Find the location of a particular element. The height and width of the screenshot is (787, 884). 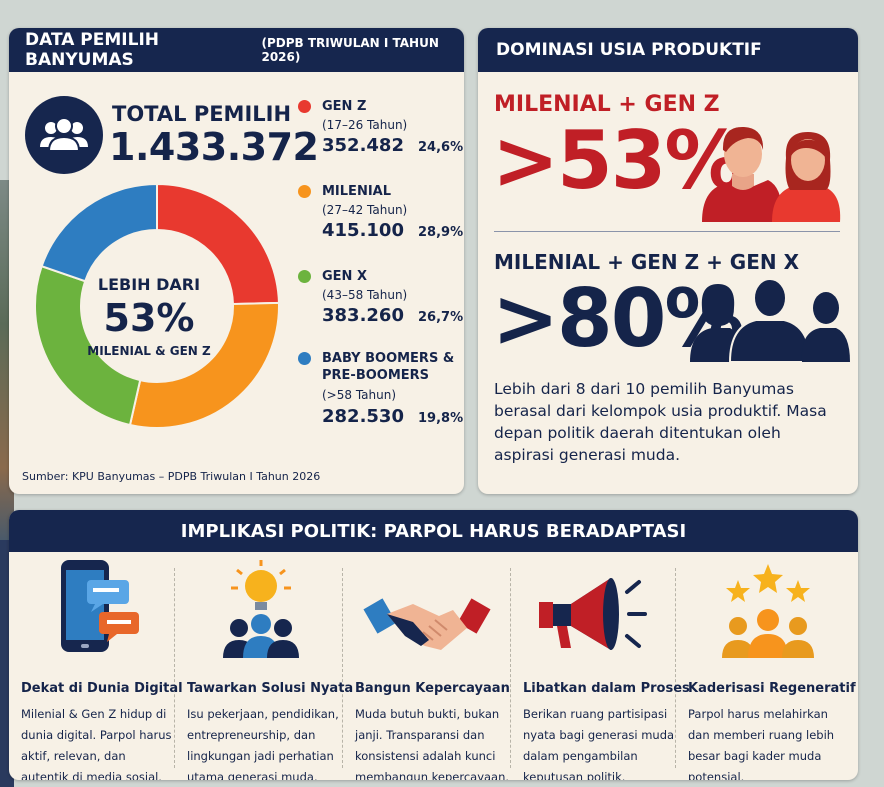

legend-percent: 28,9% is located at coordinates (441, 232).